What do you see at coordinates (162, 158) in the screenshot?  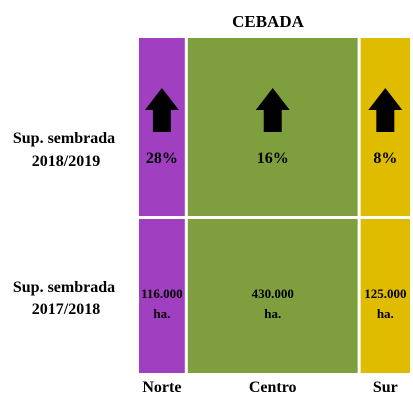 I see `change-label-norte: 28%` at bounding box center [162, 158].